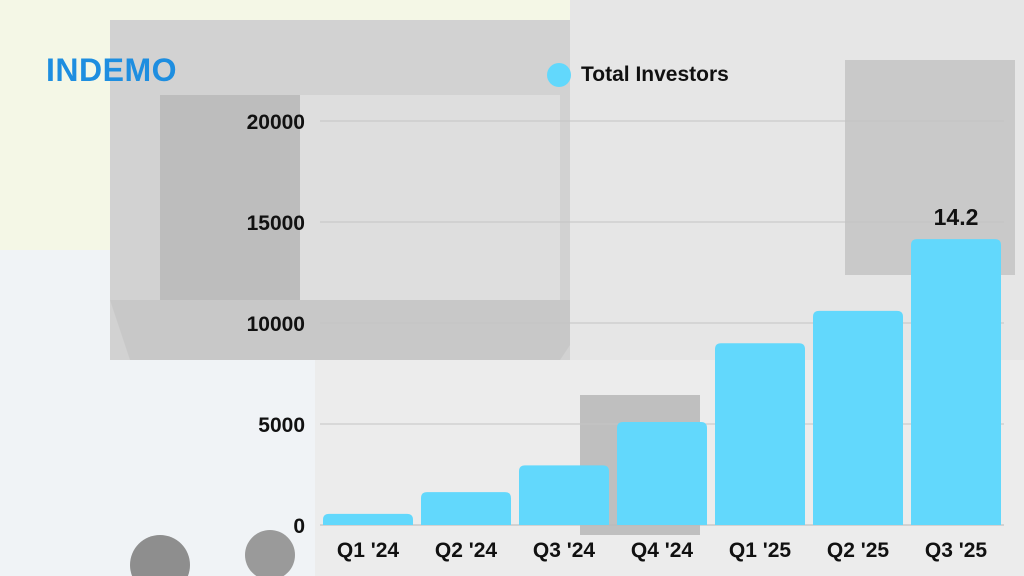 Image resolution: width=1024 pixels, height=576 pixels. Describe the element at coordinates (111, 70) in the screenshot. I see `indemo-logo: INDEMO` at that location.